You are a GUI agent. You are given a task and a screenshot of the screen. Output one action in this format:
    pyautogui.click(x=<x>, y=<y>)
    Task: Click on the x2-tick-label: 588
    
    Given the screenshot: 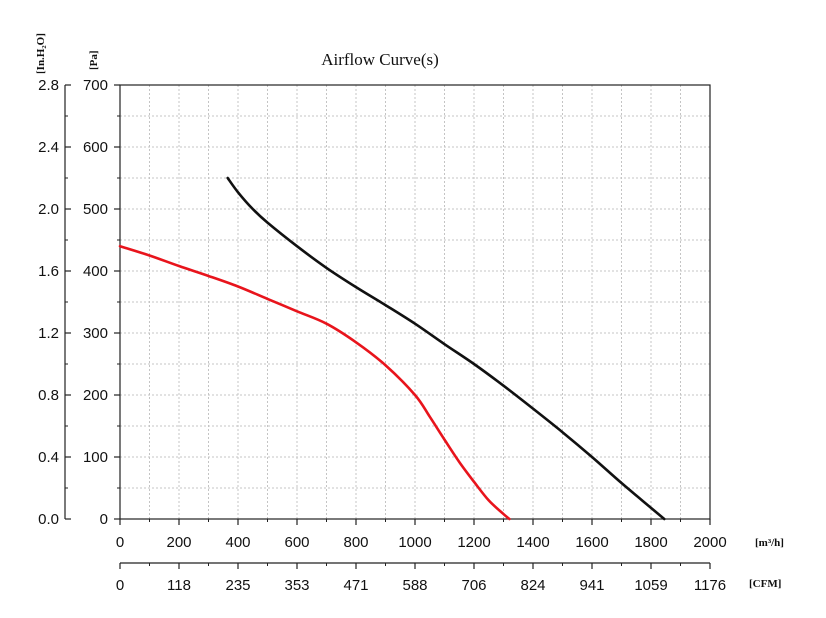 What is the action you would take?
    pyautogui.click(x=414, y=585)
    